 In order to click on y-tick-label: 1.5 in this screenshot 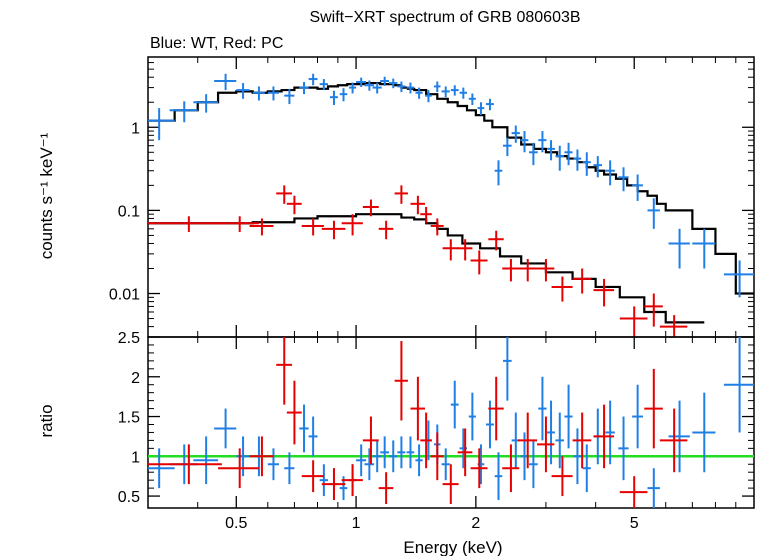, I will do `click(129, 418)`.